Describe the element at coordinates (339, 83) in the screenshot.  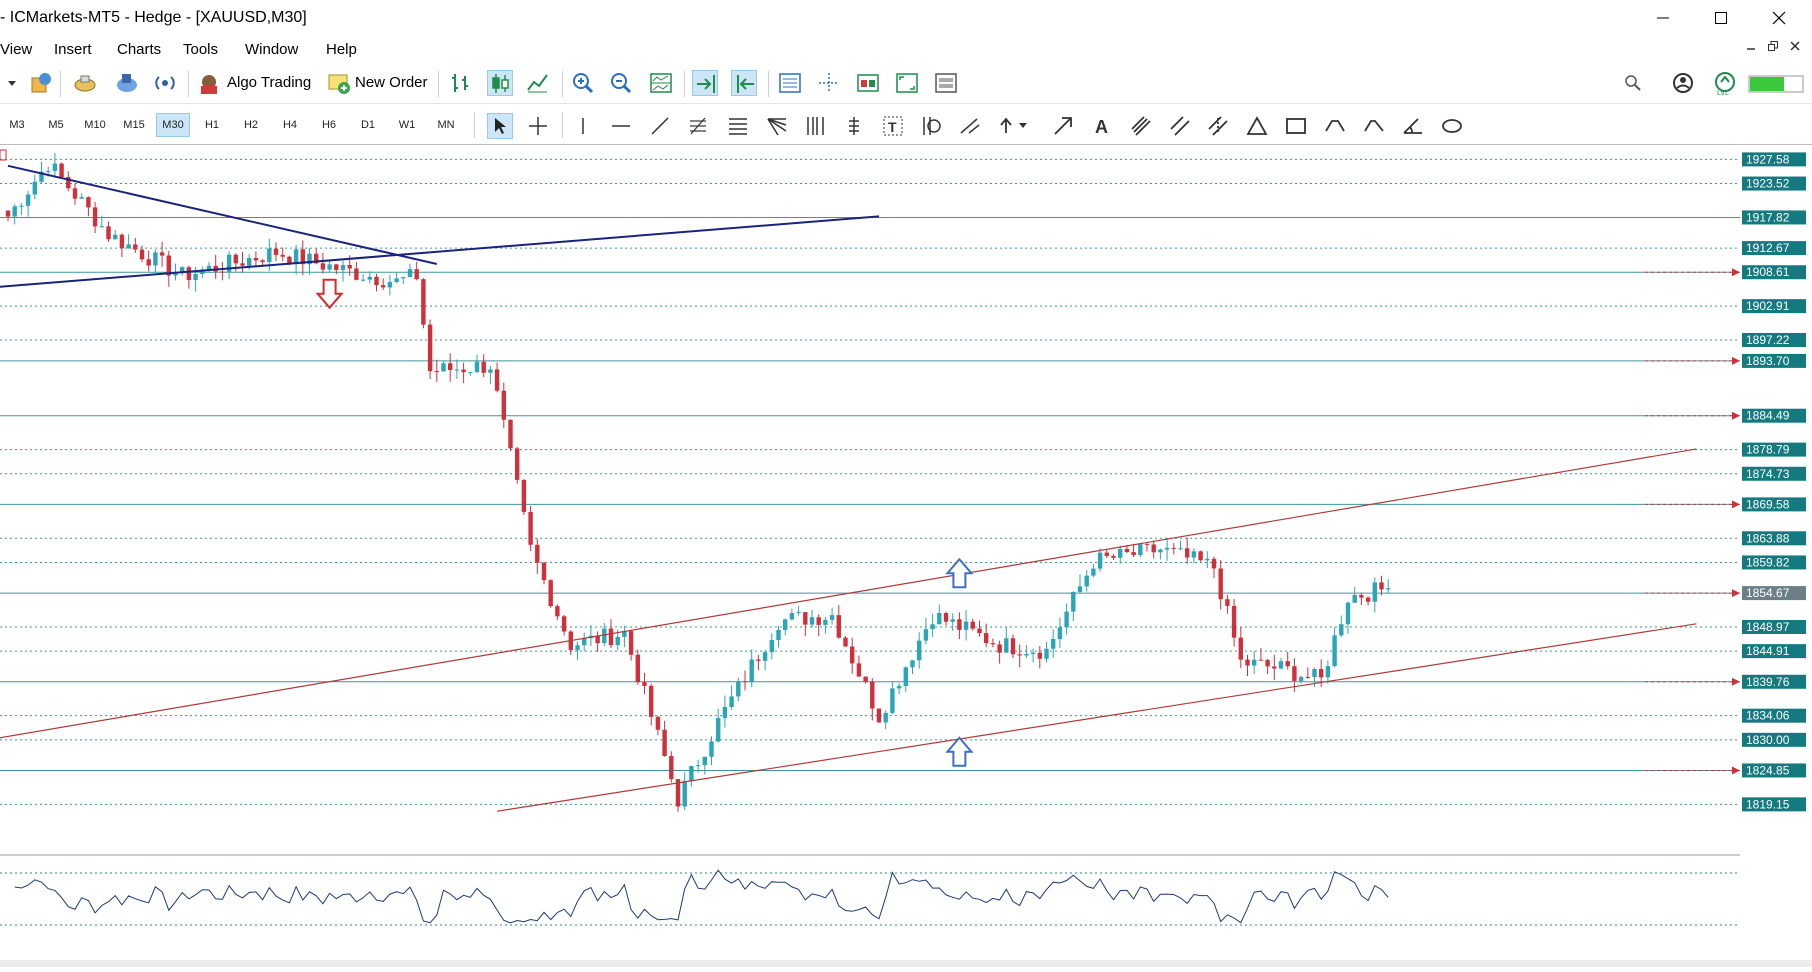
I see `new-order-icon` at that location.